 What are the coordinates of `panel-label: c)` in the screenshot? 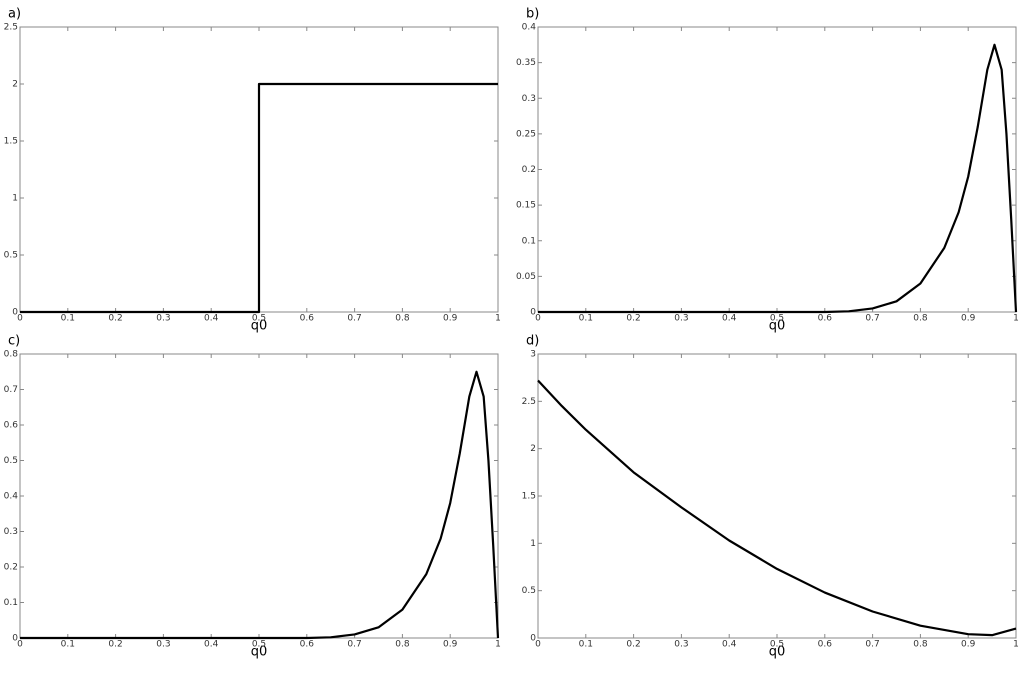 It's located at (14, 341).